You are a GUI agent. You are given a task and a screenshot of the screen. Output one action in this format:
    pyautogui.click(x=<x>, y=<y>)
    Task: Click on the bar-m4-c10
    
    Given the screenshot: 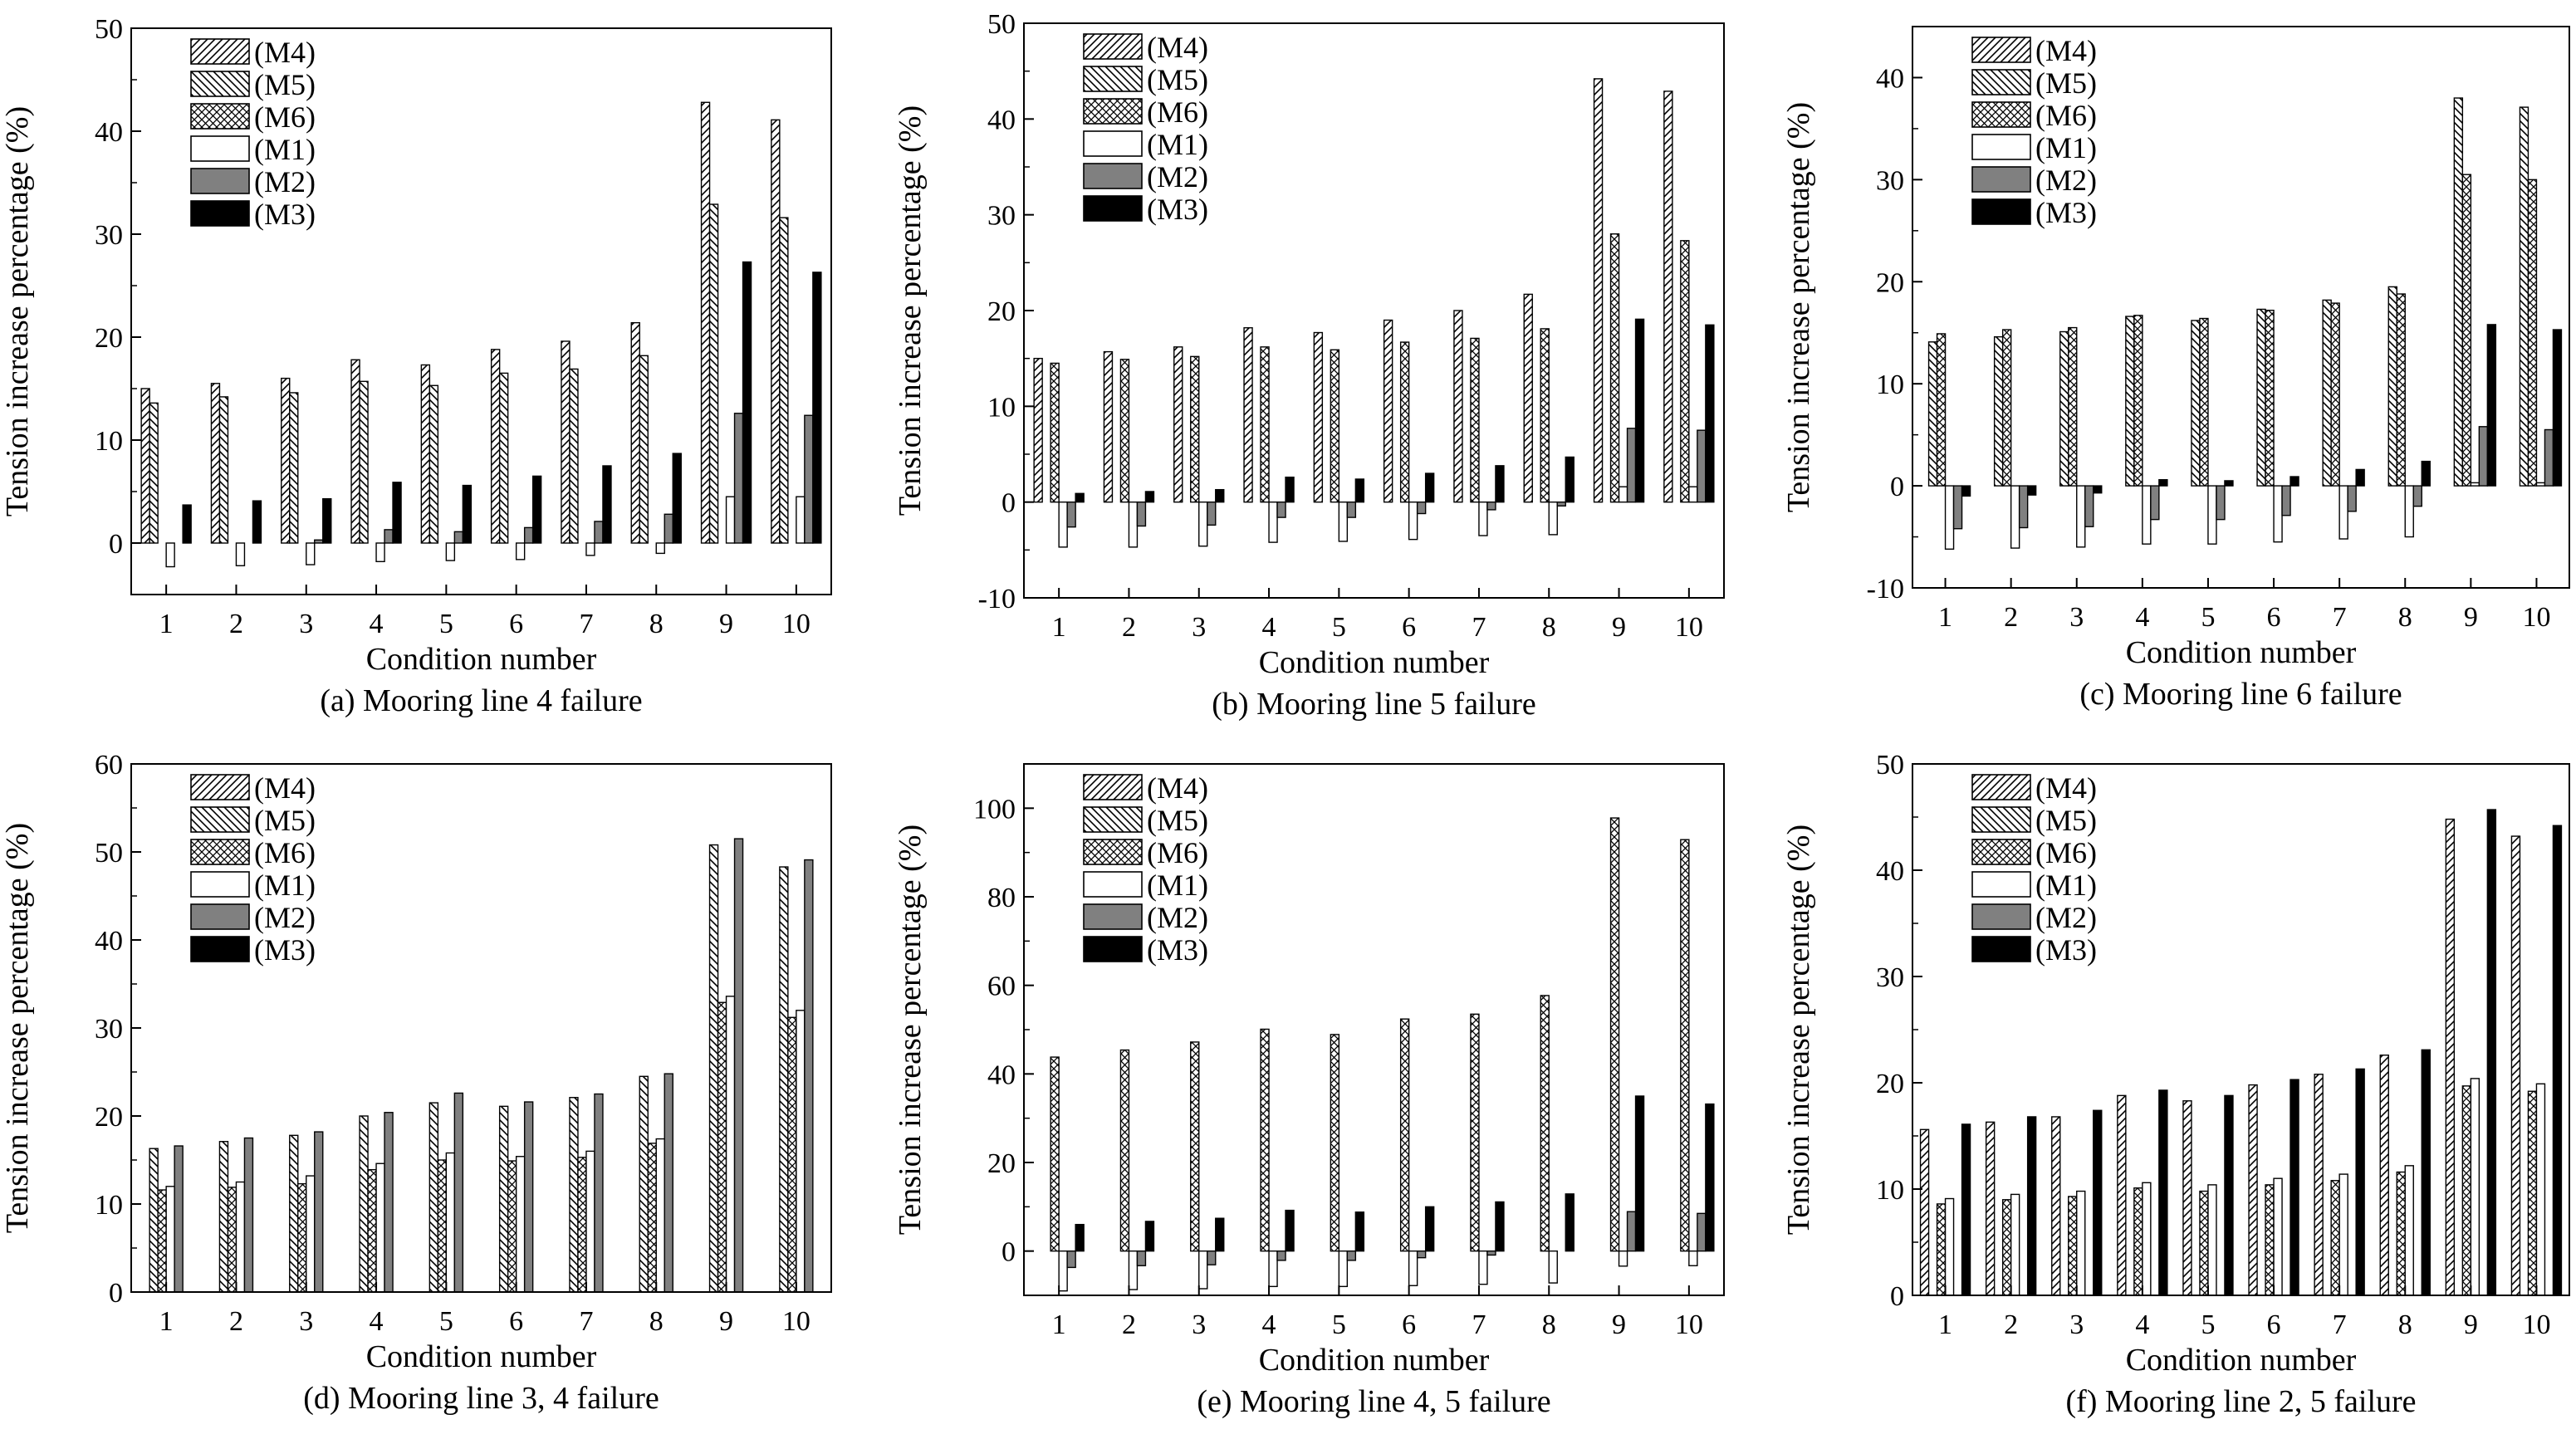 What is the action you would take?
    pyautogui.click(x=1668, y=297)
    